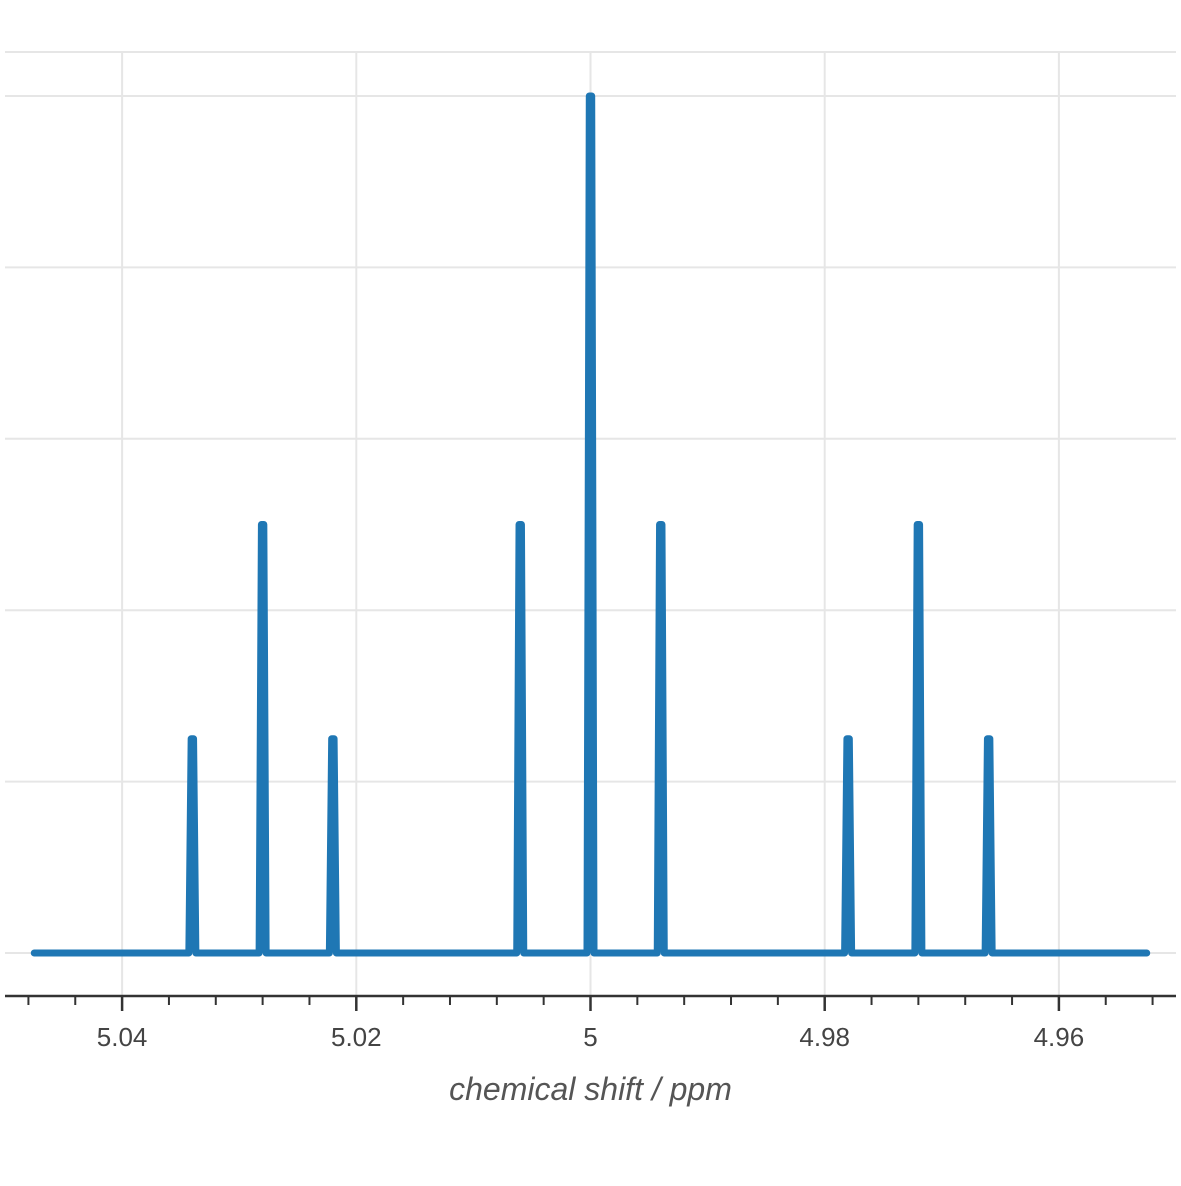 The width and height of the screenshot is (1181, 1186). Describe the element at coordinates (1059, 1037) in the screenshot. I see `x-tick-label-4: 4.96` at that location.